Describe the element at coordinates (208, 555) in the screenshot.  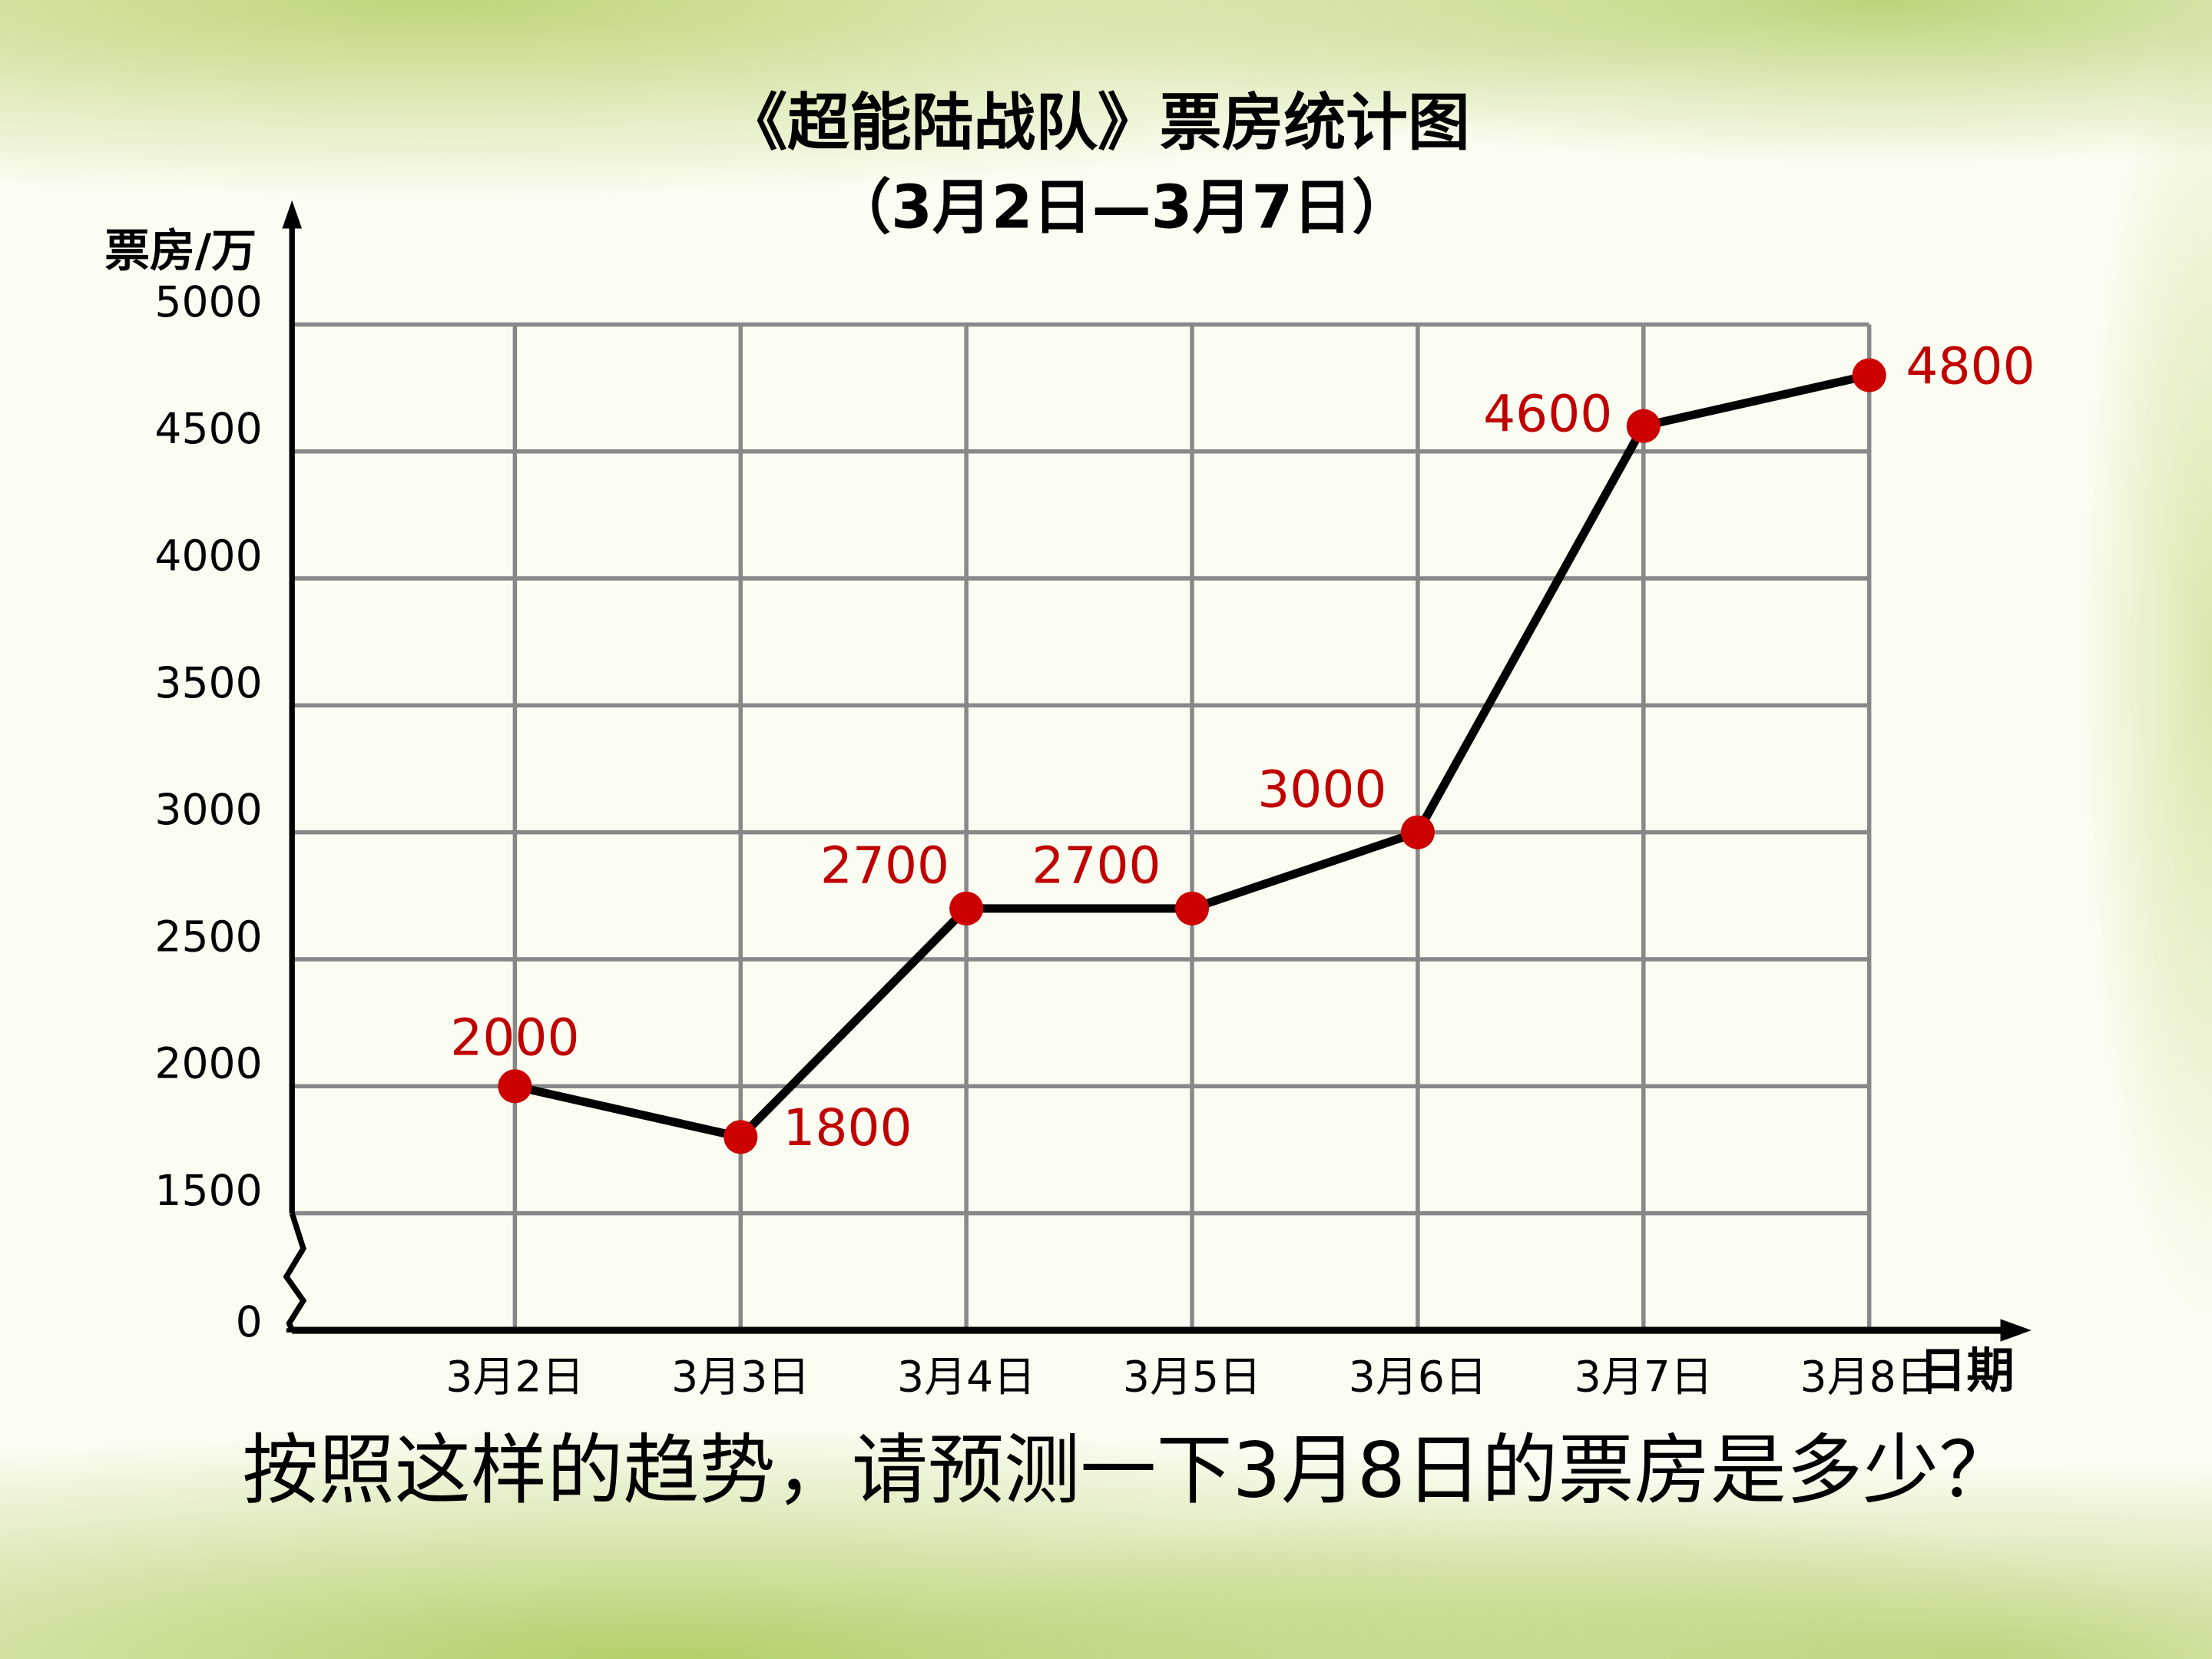
I see `y-tick-label: 4000` at that location.